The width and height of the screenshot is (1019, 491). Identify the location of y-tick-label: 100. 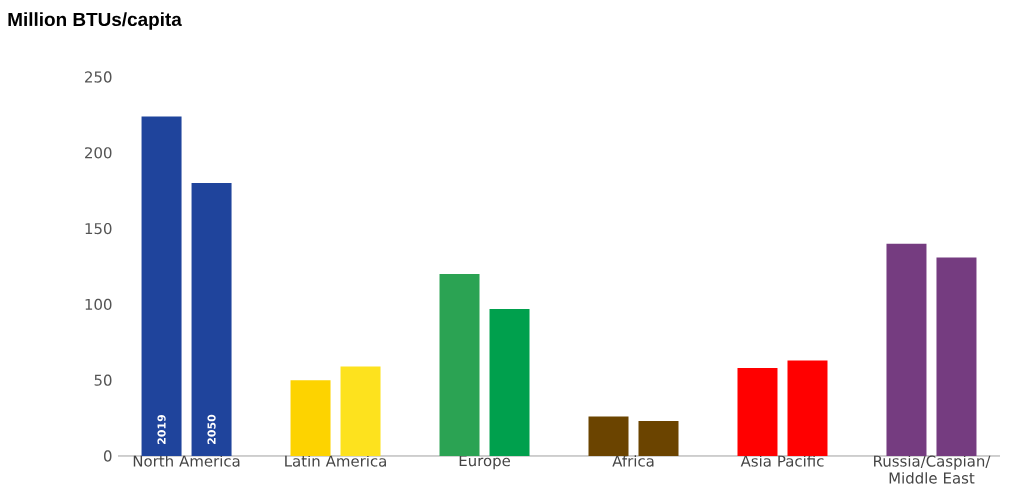
(98, 304).